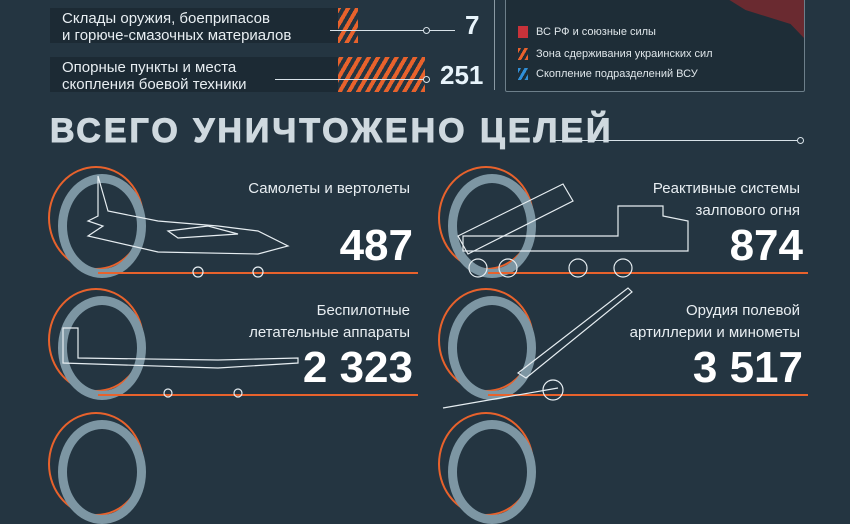 This screenshot has width=850, height=524. What do you see at coordinates (596, 32) in the screenshot?
I see `legend-label: ВС РФ и союзные силы` at bounding box center [596, 32].